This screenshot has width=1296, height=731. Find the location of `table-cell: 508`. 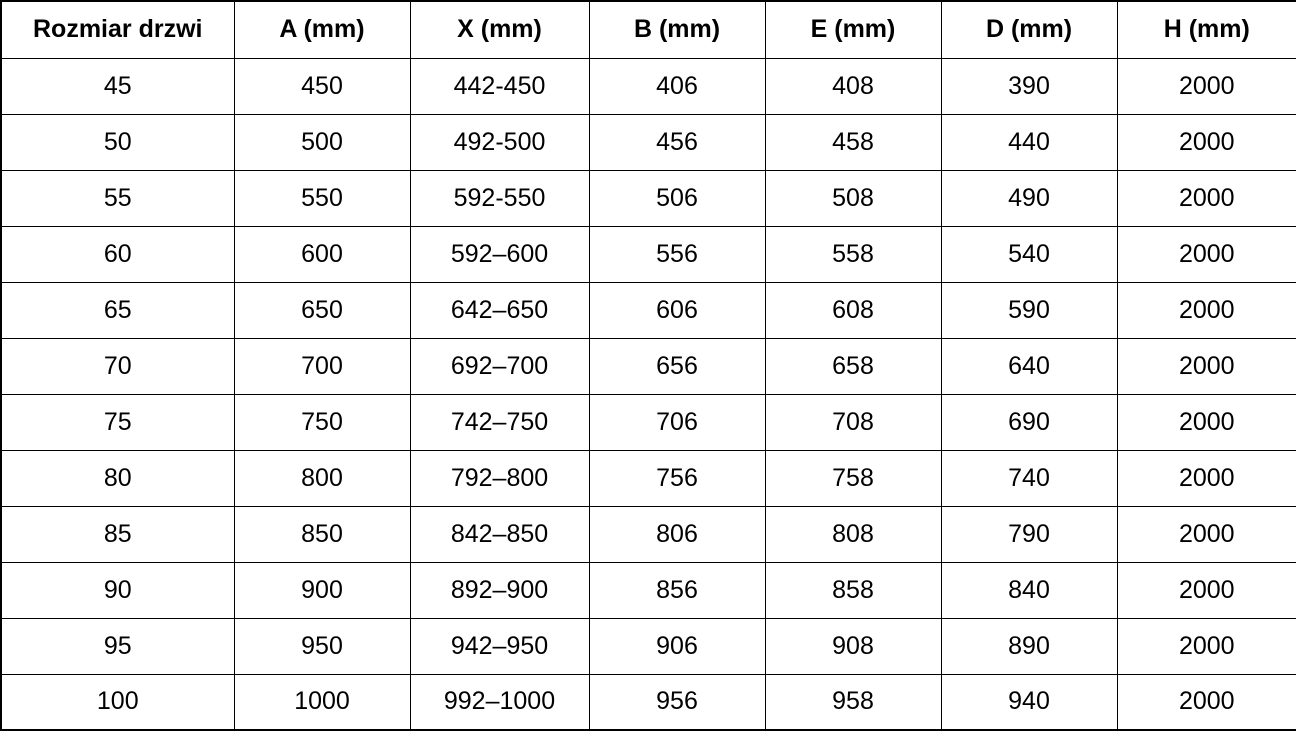

table-cell: 508 is located at coordinates (853, 198).